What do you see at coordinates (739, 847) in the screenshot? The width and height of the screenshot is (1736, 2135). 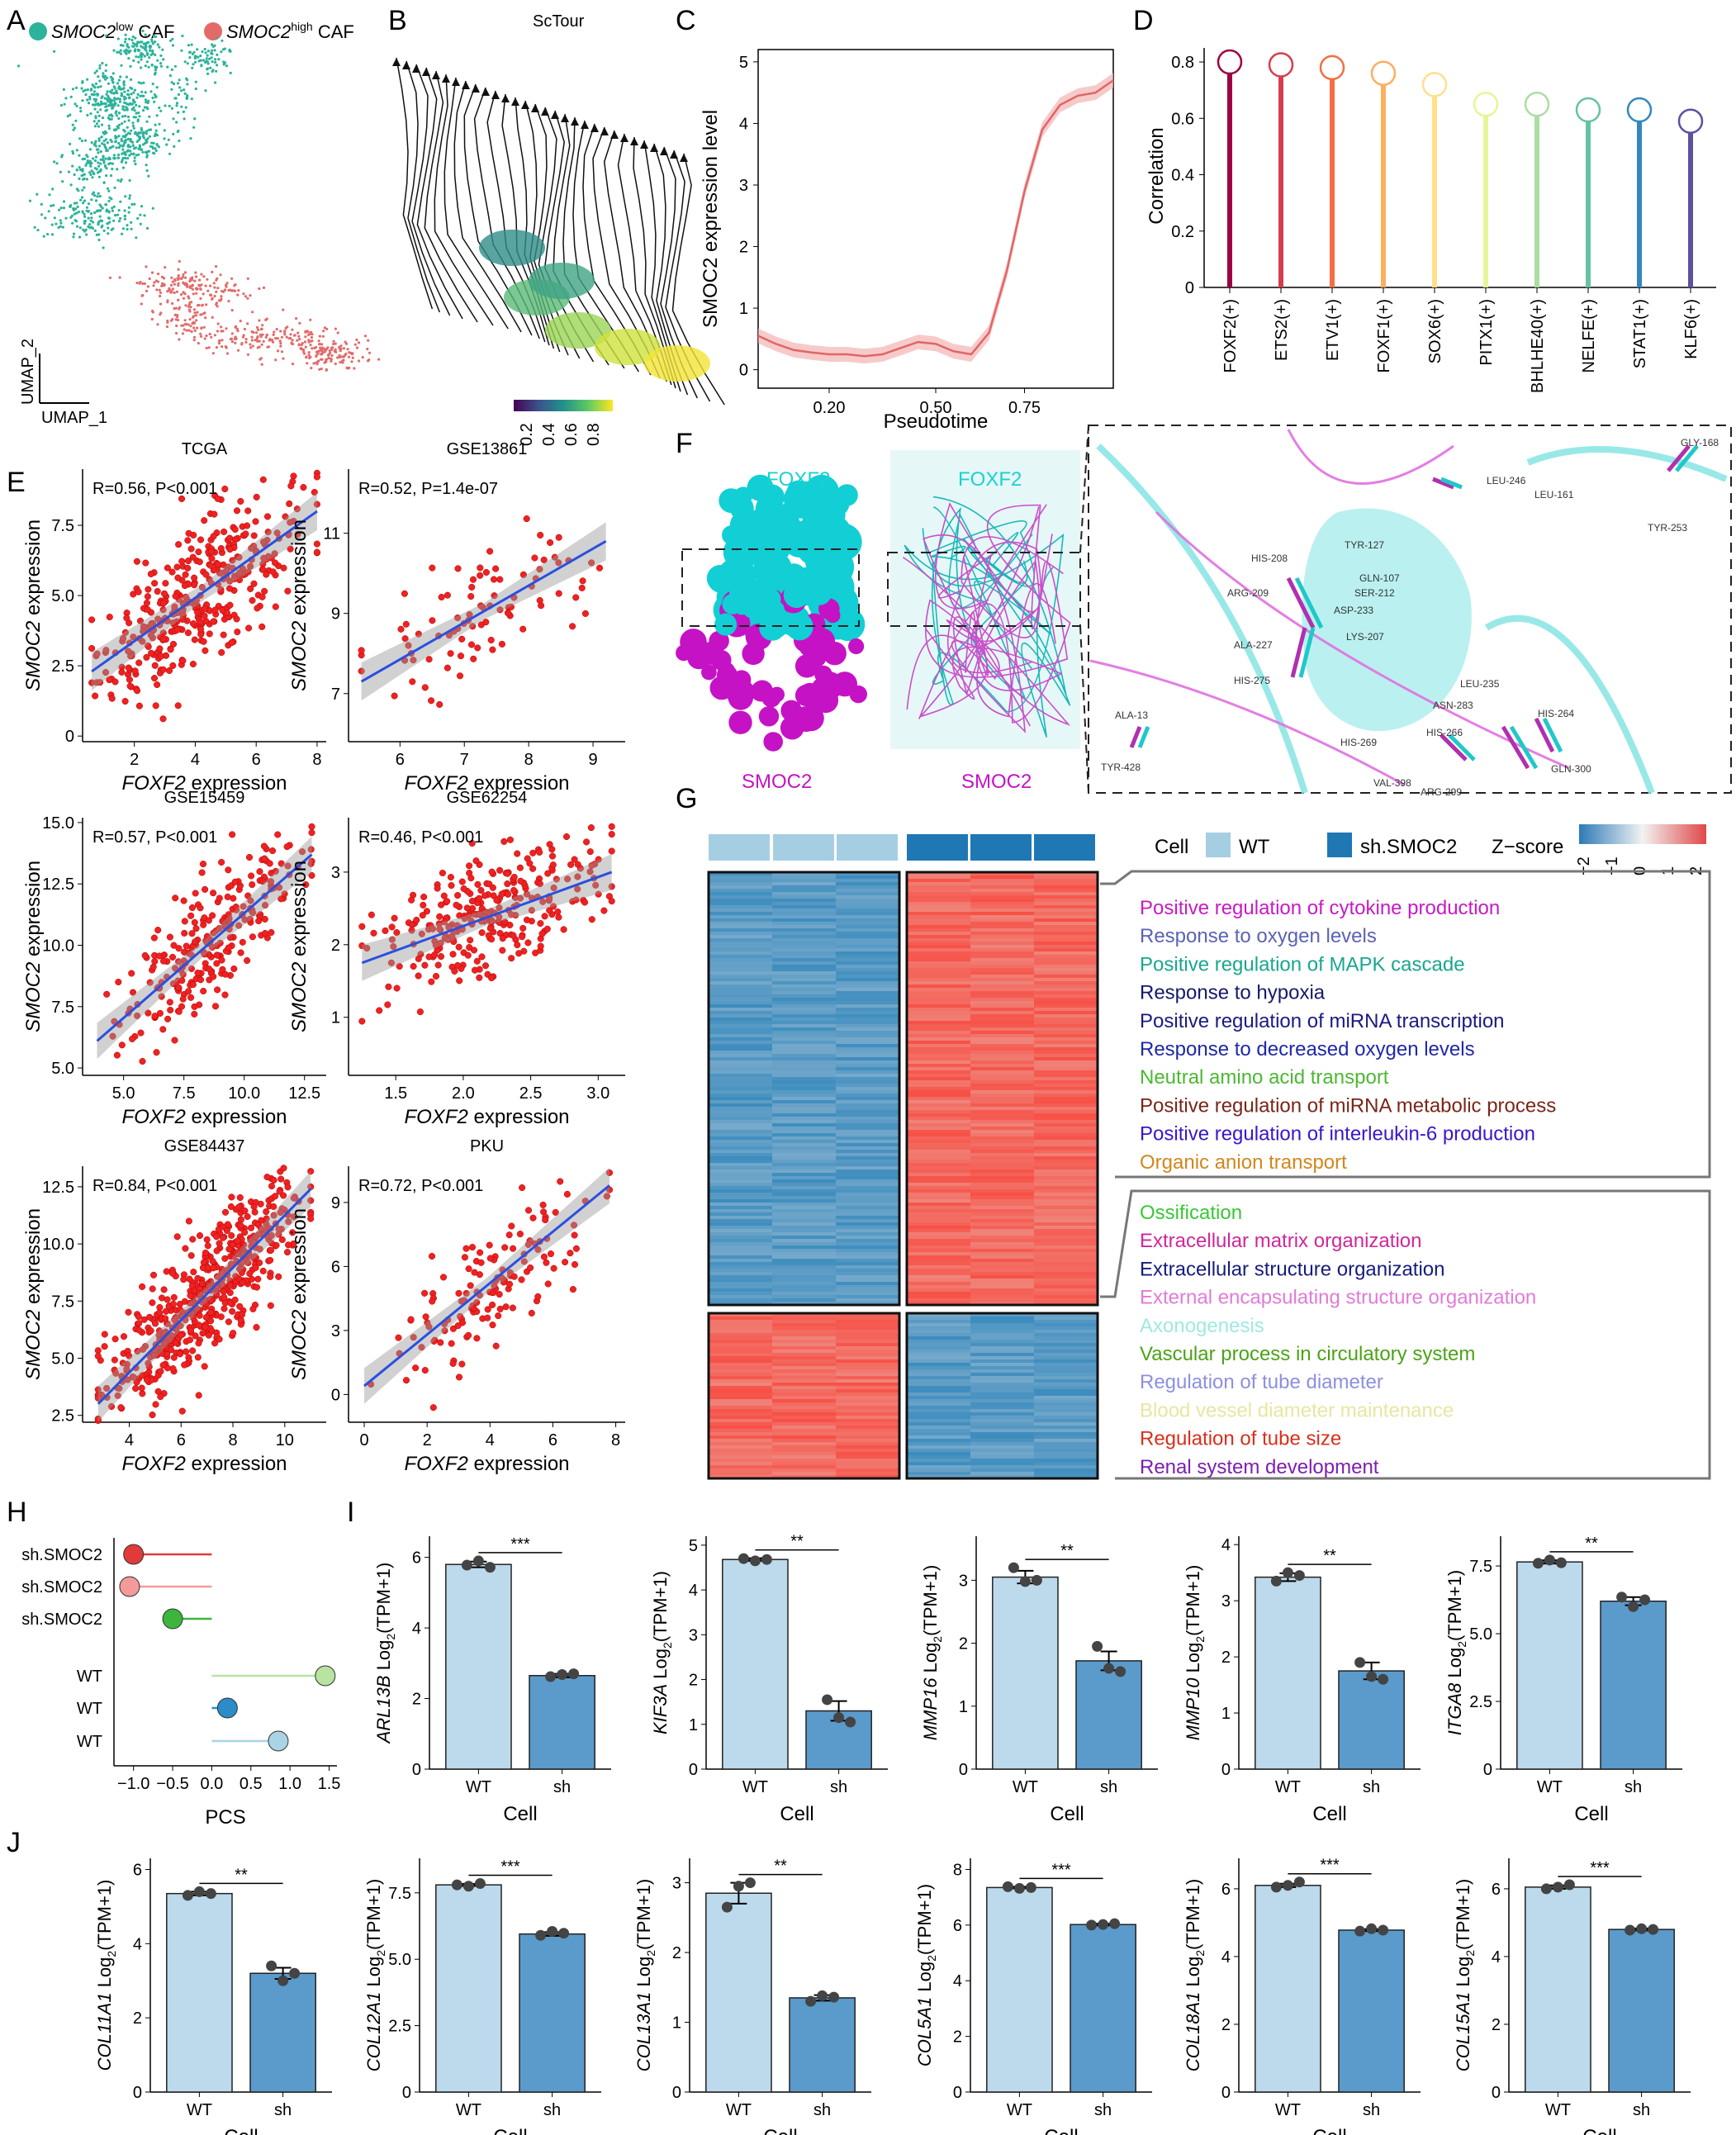 I see `sample-annotation` at bounding box center [739, 847].